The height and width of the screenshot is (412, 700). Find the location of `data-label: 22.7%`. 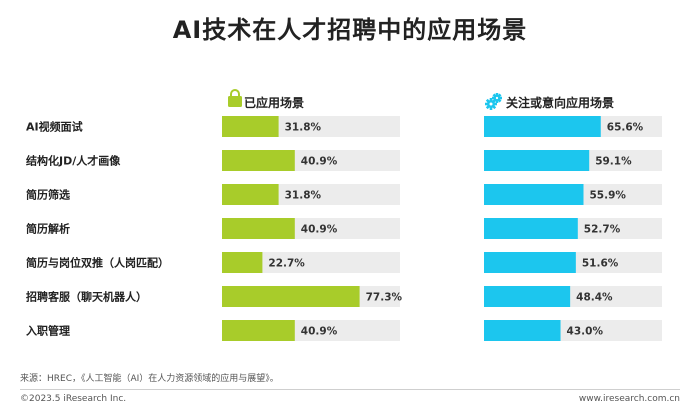

data-label: 22.7% is located at coordinates (286, 264).